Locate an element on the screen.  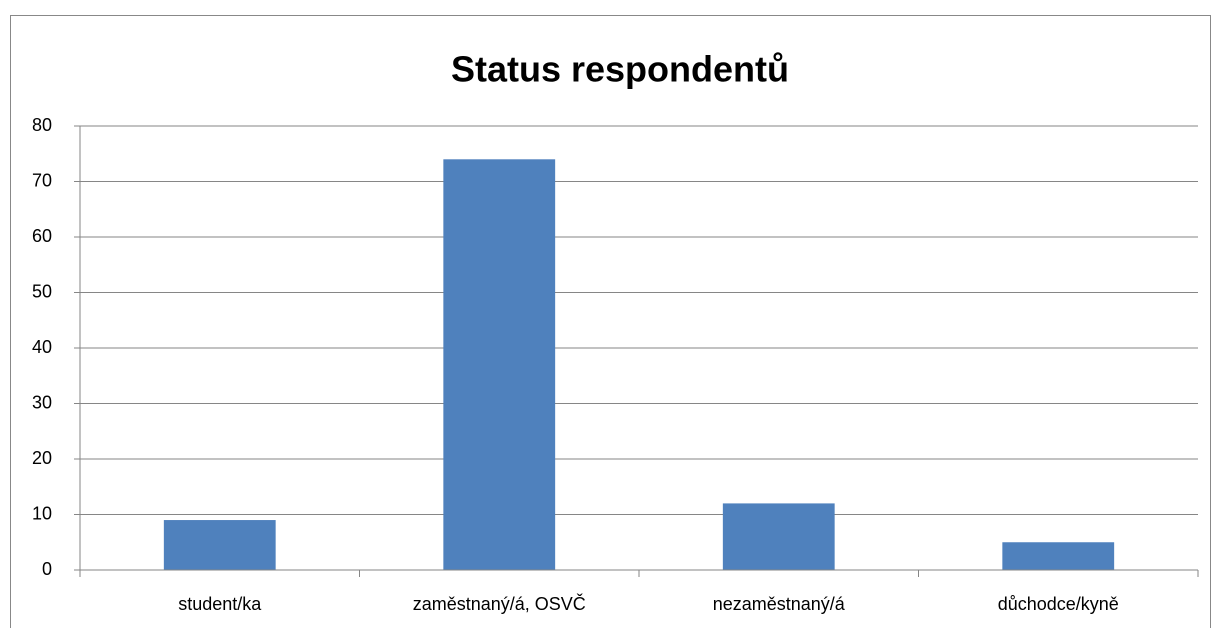
y-tick-label: 40 is located at coordinates (42, 347).